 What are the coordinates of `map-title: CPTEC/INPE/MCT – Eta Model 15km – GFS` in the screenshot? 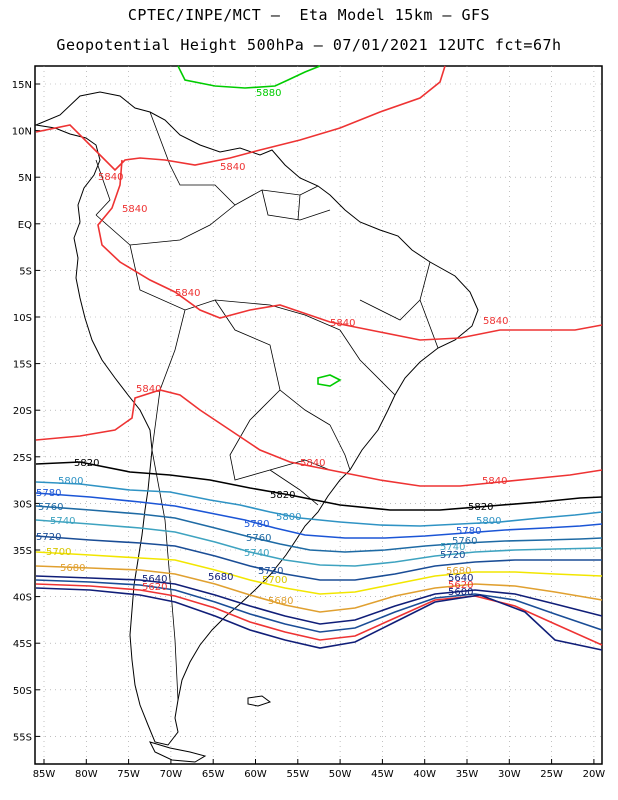 It's located at (309, 15).